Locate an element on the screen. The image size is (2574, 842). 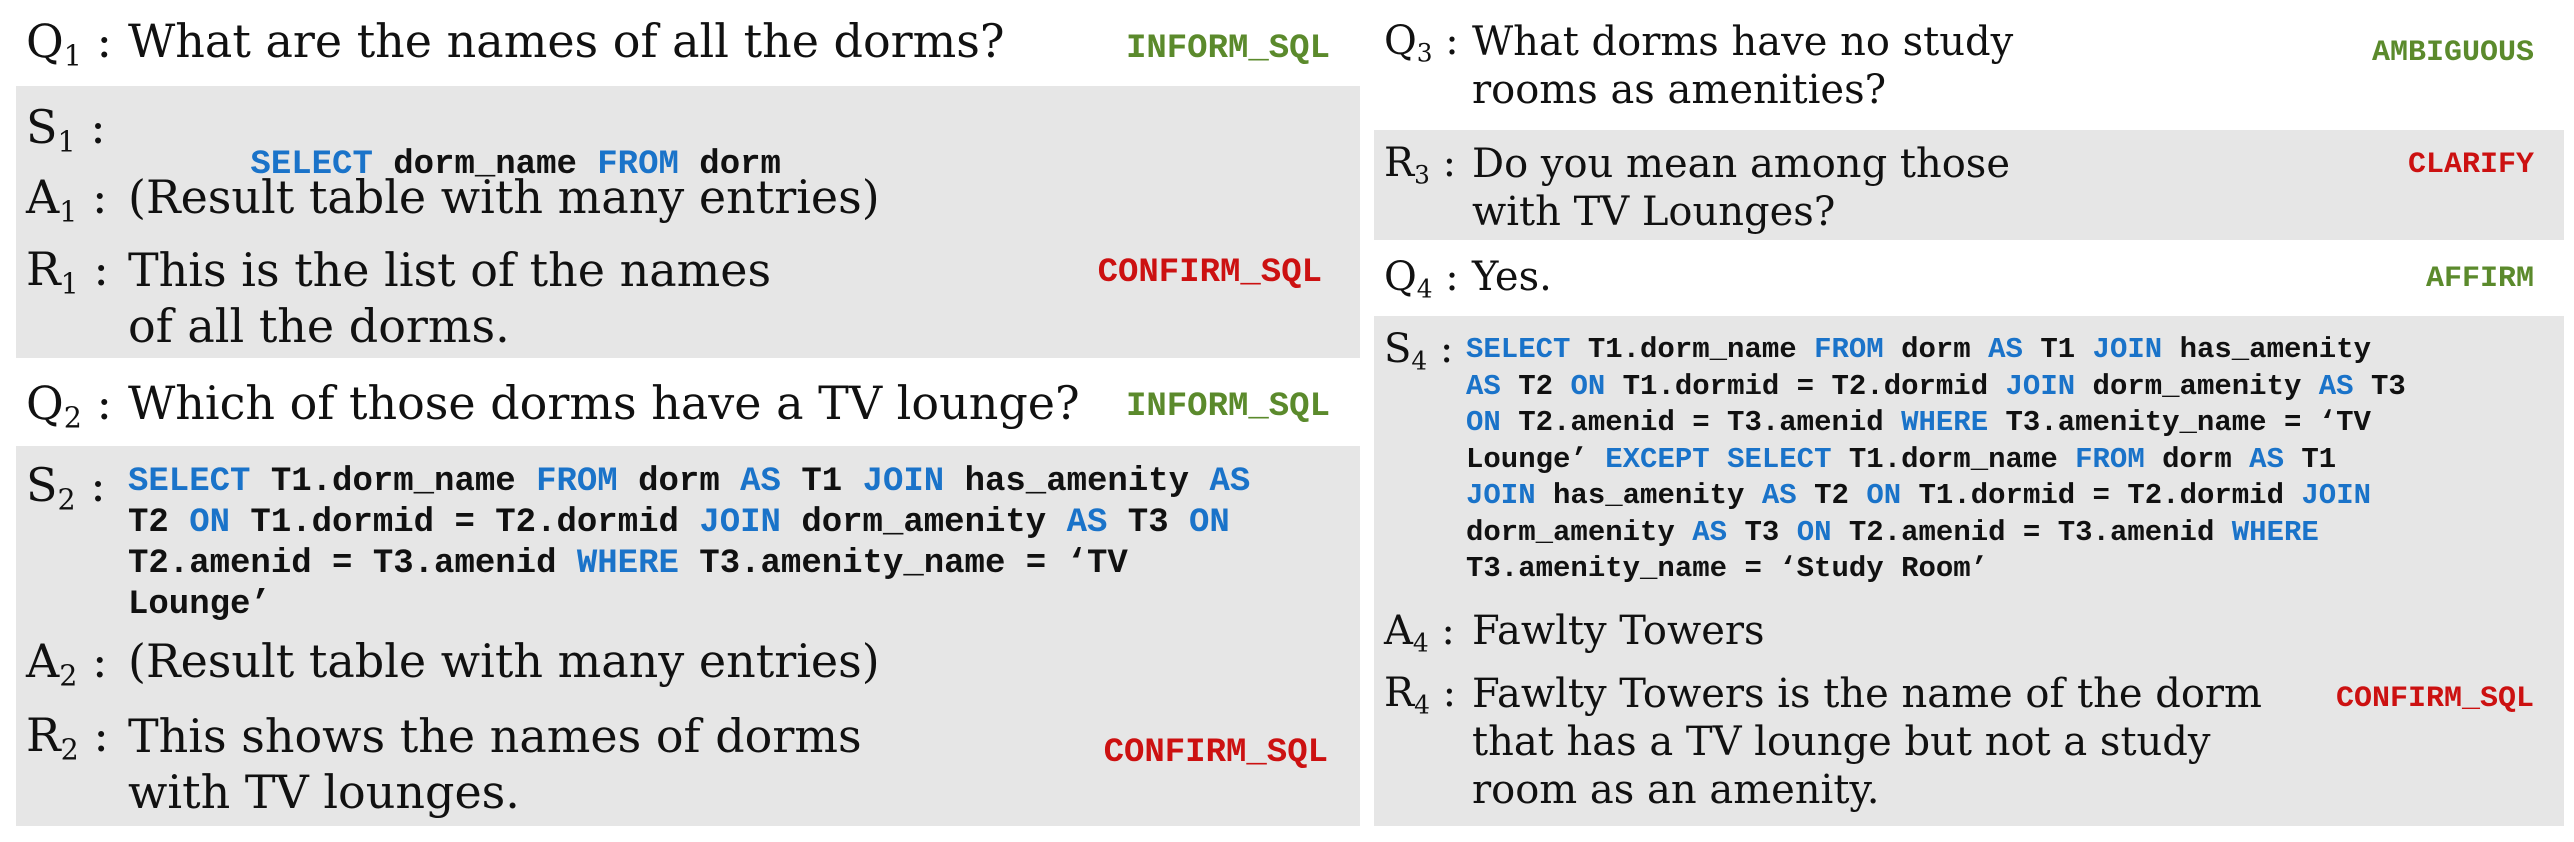
r3-label: R3 : is located at coordinates (1420, 165).